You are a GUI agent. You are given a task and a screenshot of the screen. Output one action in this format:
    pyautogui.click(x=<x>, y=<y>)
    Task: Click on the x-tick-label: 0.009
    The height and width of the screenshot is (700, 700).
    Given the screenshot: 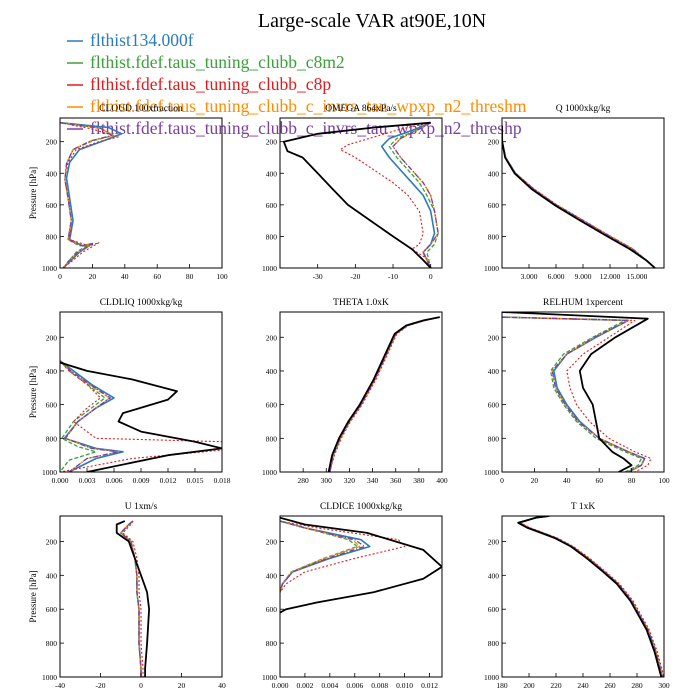 What is the action you would take?
    pyautogui.click(x=141, y=480)
    